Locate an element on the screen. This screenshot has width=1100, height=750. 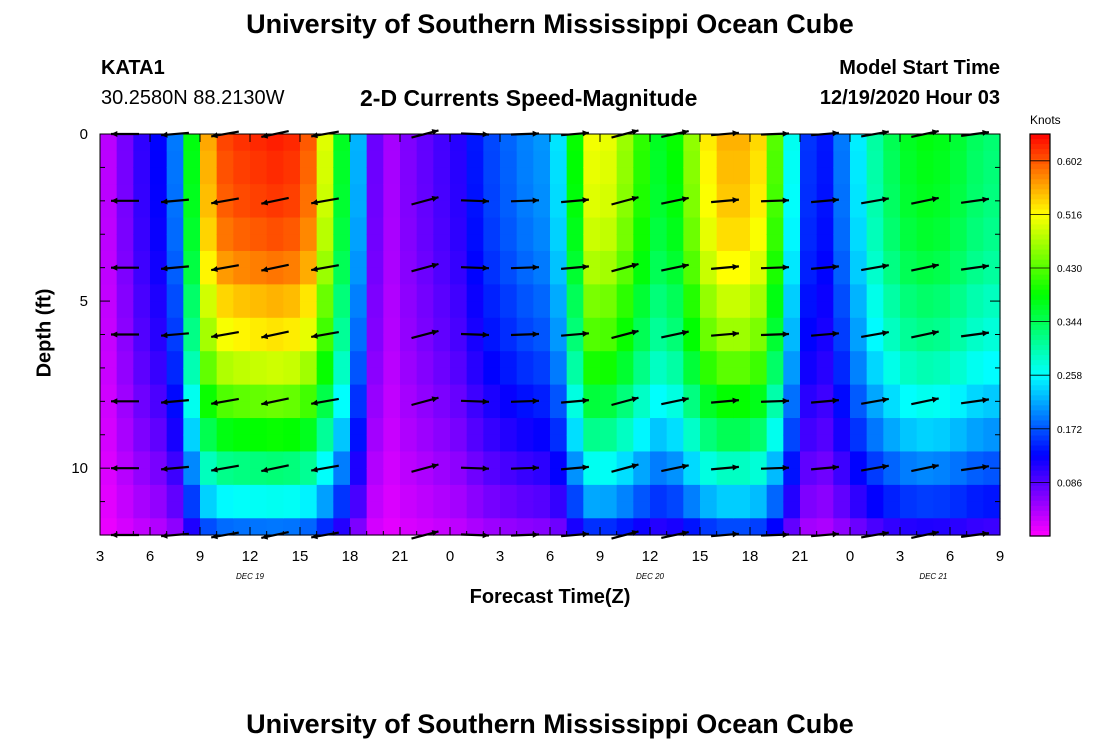
x-tick-label: 3 is located at coordinates (500, 556).